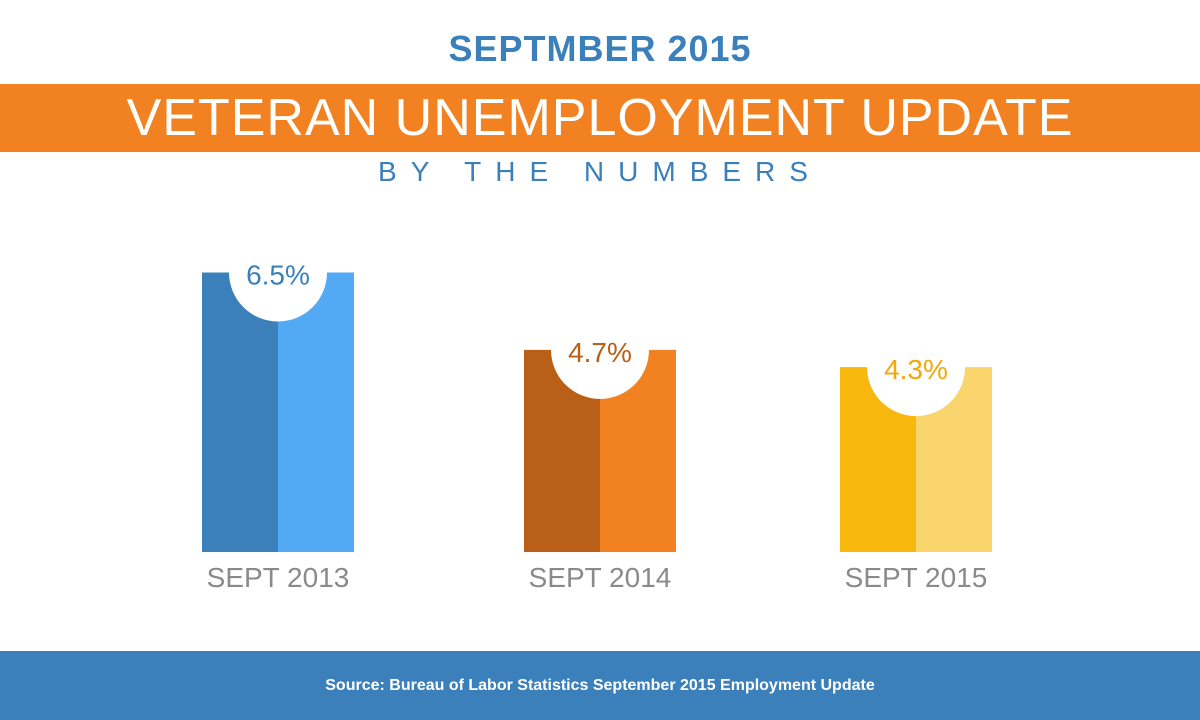  What do you see at coordinates (600, 171) in the screenshot?
I see `subtitle: BY THE NUMBERS` at bounding box center [600, 171].